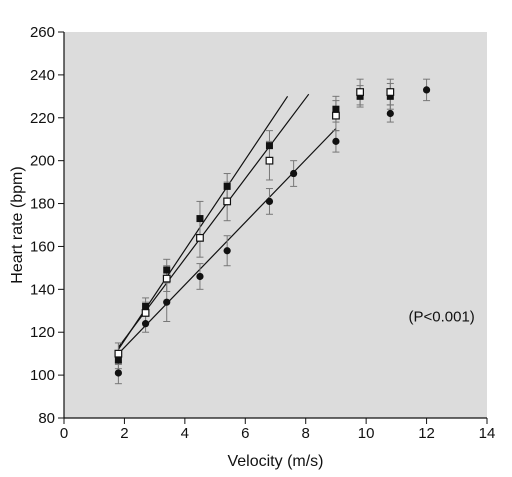 This screenshot has height=477, width=512. What do you see at coordinates (275, 461) in the screenshot?
I see `x-axis-label: Velocity (m/s)` at bounding box center [275, 461].